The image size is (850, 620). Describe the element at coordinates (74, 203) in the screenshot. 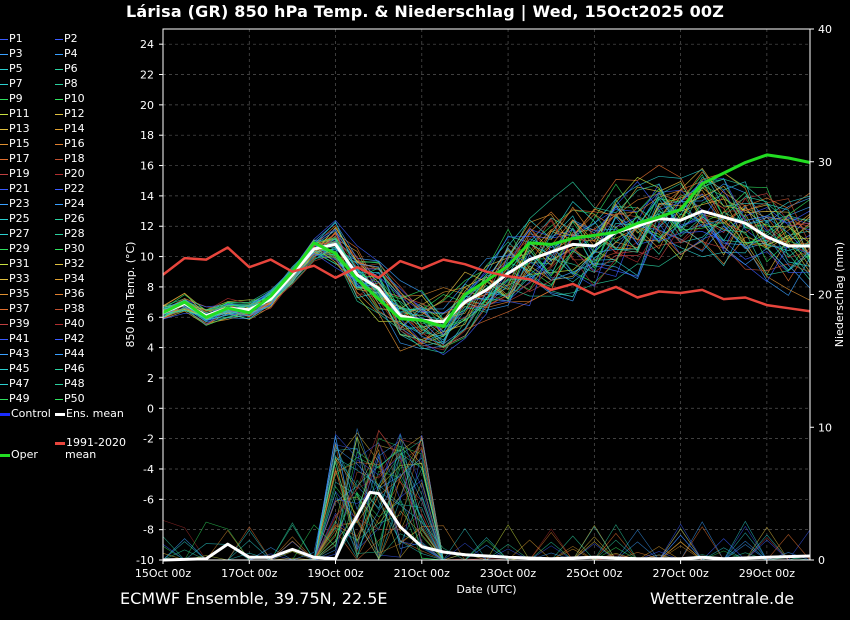

I see `legend-label: P24` at that location.